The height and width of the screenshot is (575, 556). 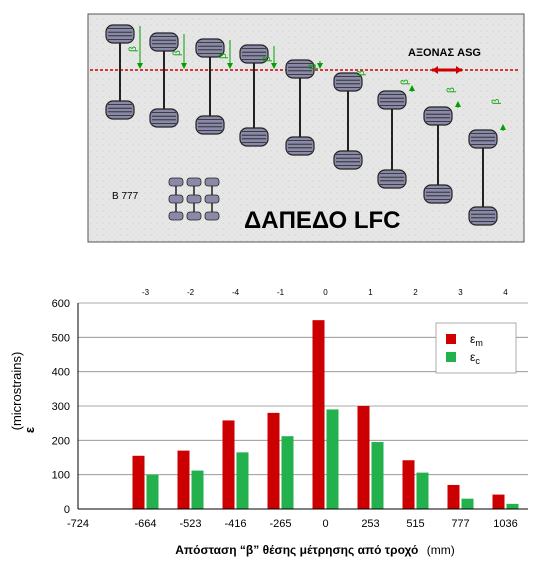 What do you see at coordinates (460, 292) in the screenshot?
I see `top-tick-label: 3` at bounding box center [460, 292].